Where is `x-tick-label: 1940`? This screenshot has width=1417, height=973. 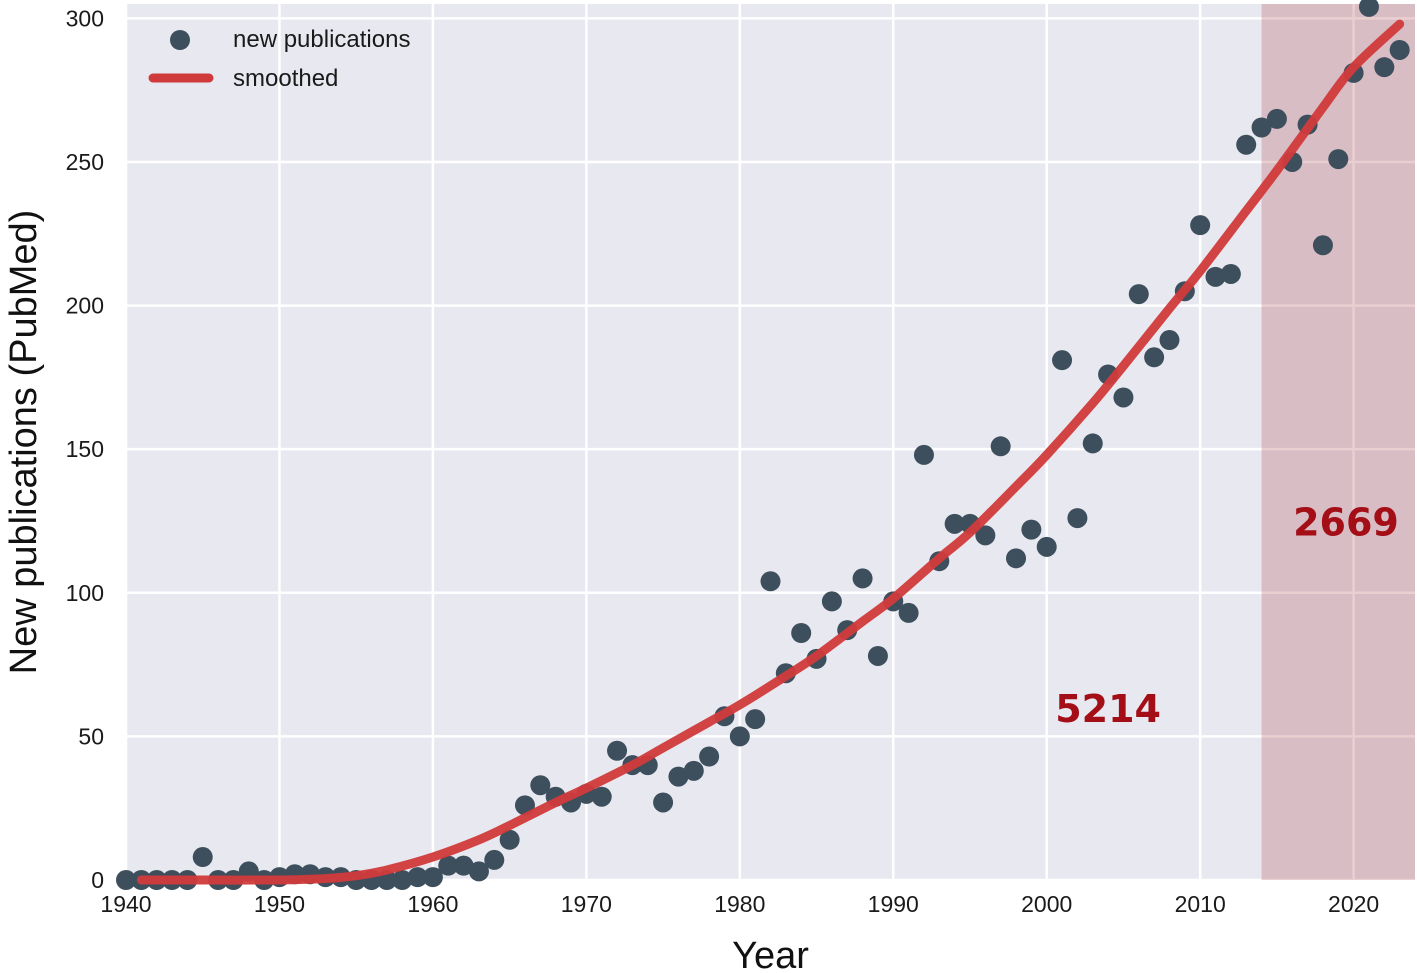
x-tick-label: 1940 is located at coordinates (125, 904).